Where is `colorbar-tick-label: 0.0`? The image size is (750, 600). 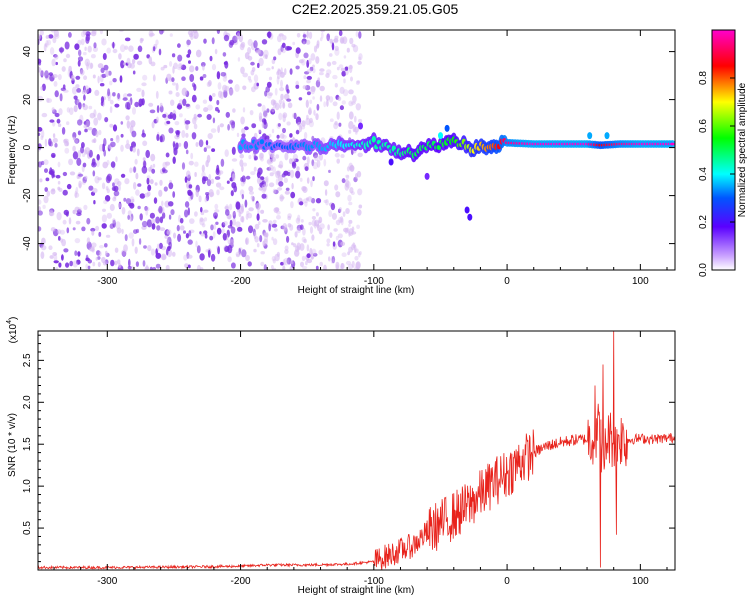 colorbar-tick-label: 0.0 is located at coordinates (703, 270).